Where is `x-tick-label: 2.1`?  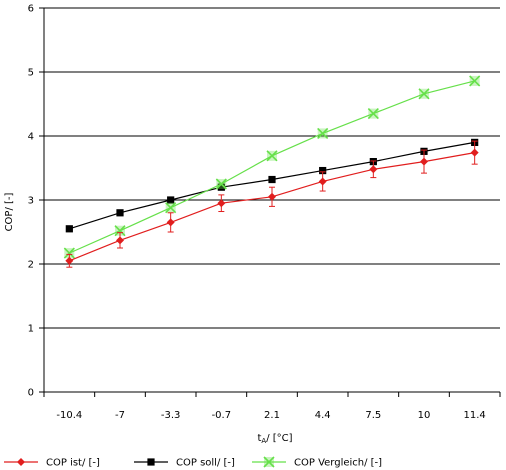 x-tick-label: 2.1 is located at coordinates (272, 415).